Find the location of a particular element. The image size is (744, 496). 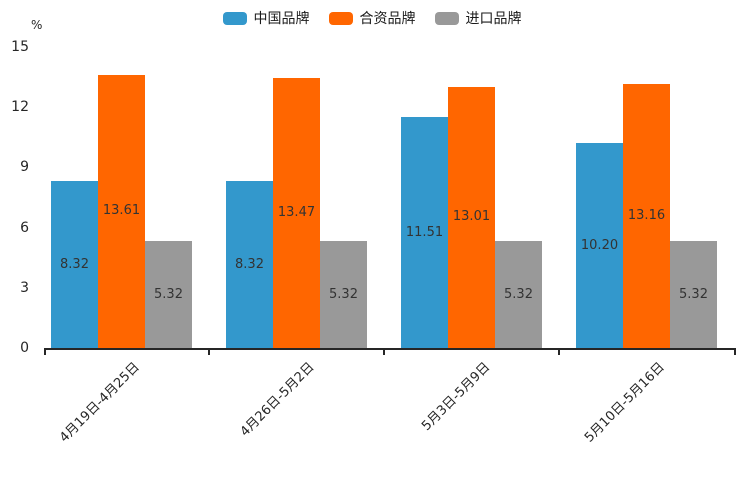

y-axis-tick-label: 9 is located at coordinates (24, 167).